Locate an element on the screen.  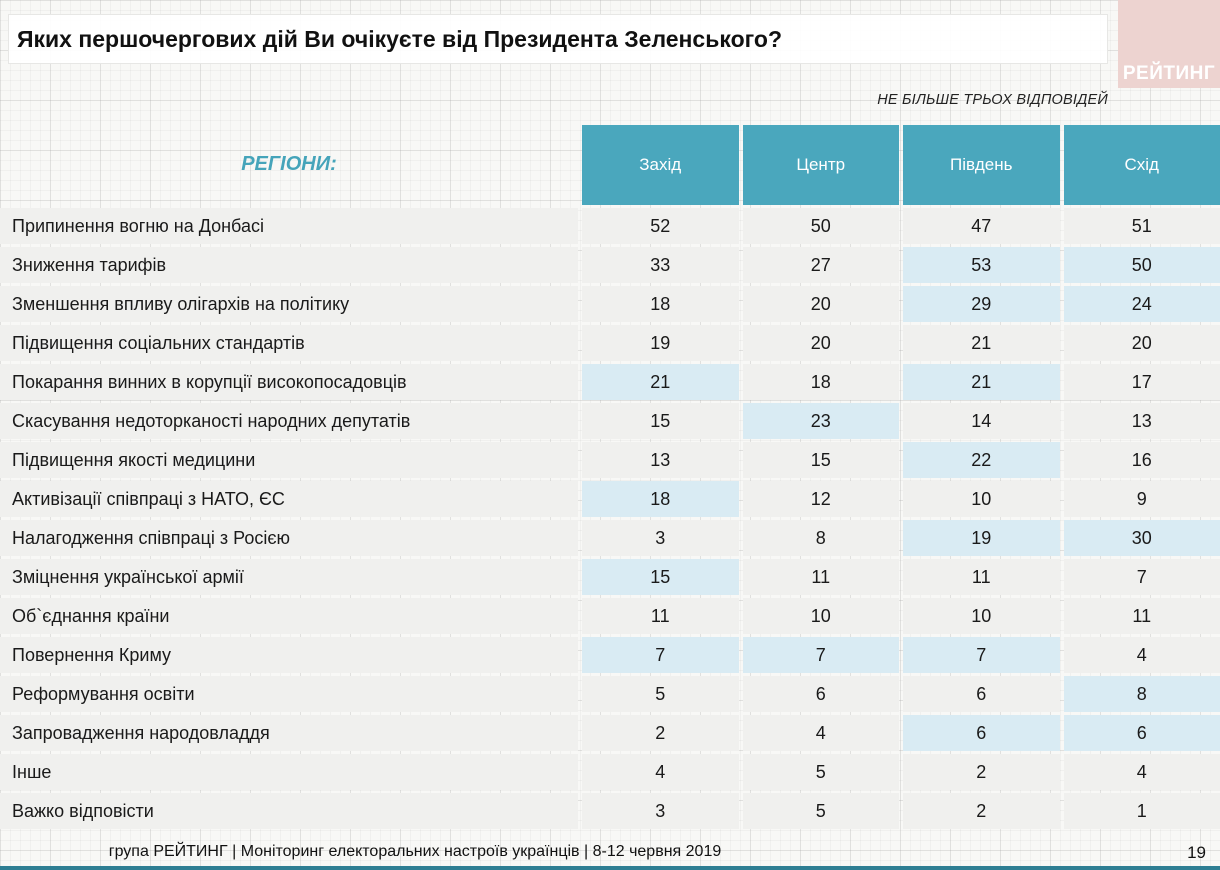
column-header-west: Захід is located at coordinates (660, 165).